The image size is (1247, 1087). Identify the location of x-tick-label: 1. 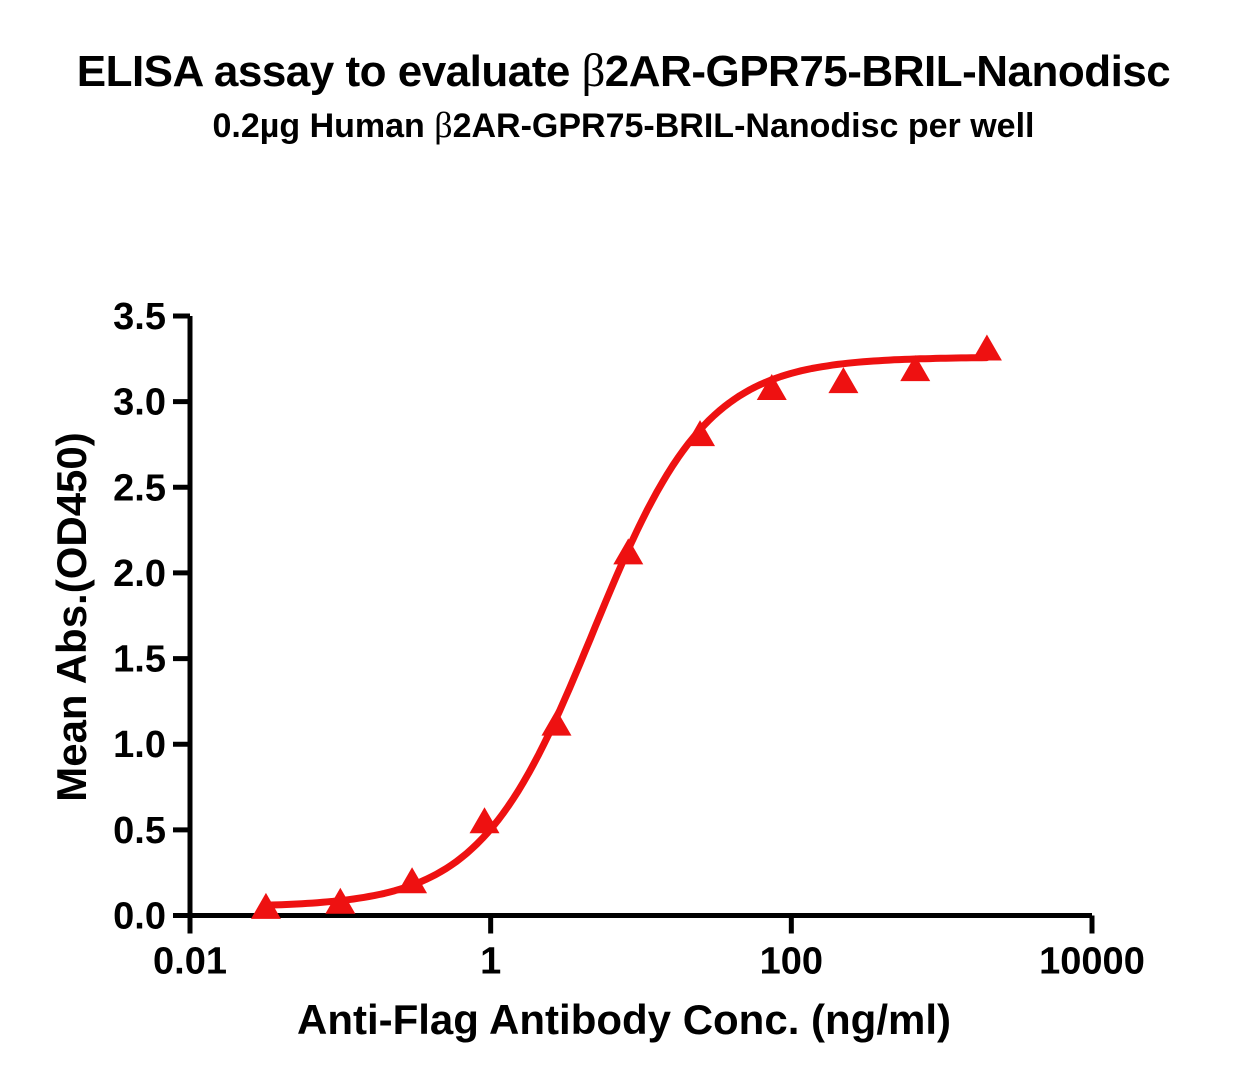
(490, 962).